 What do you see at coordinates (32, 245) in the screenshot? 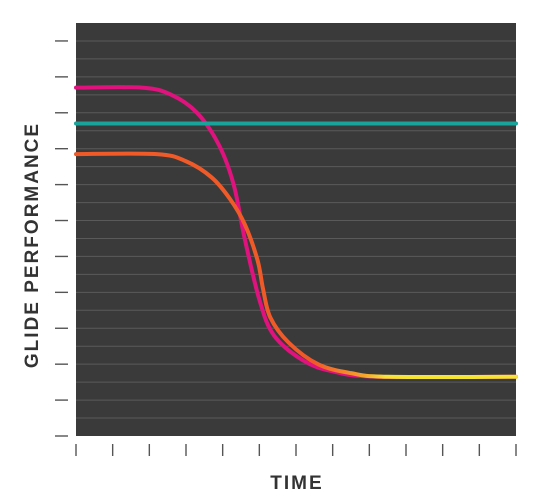
I see `y-axis-label: GLIDE PERFORMANCE` at bounding box center [32, 245].